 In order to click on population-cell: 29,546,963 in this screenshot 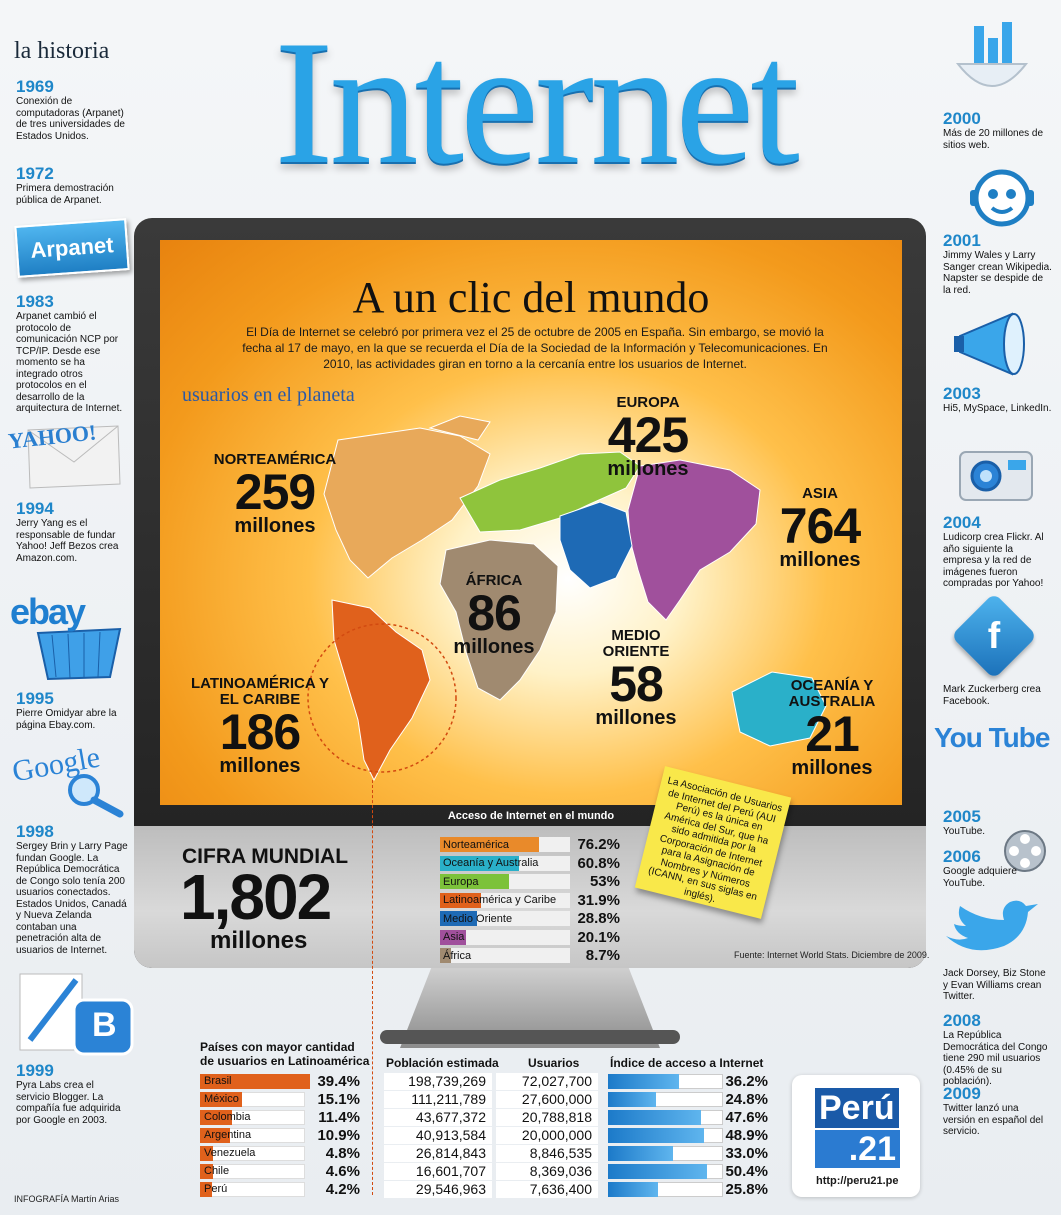, I will do `click(438, 1189)`.